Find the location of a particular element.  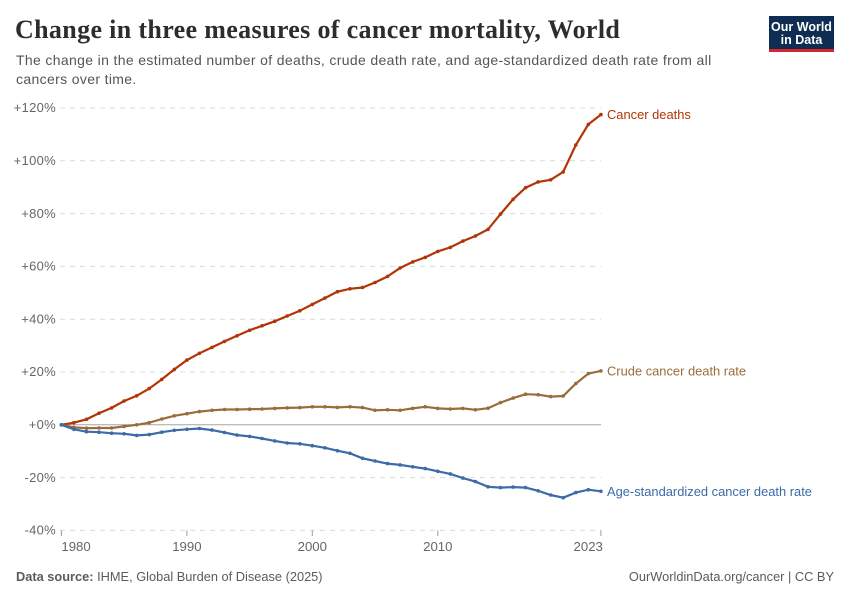

svg-text:Age-standardized cancer death: Age-standardized cancer death rate is located at coordinates (709, 491).